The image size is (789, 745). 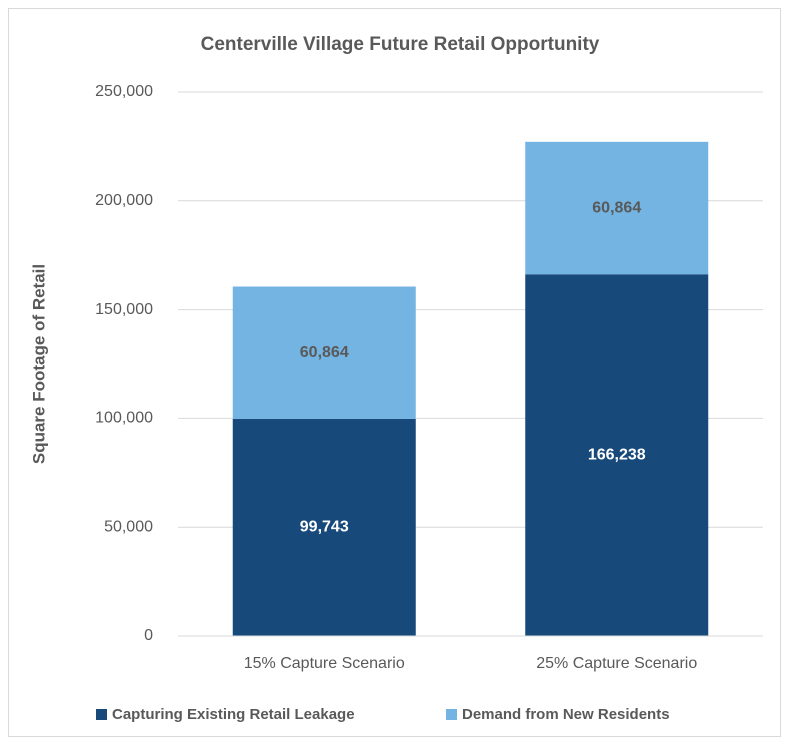 I want to click on data-label: 99,743, so click(x=324, y=527).